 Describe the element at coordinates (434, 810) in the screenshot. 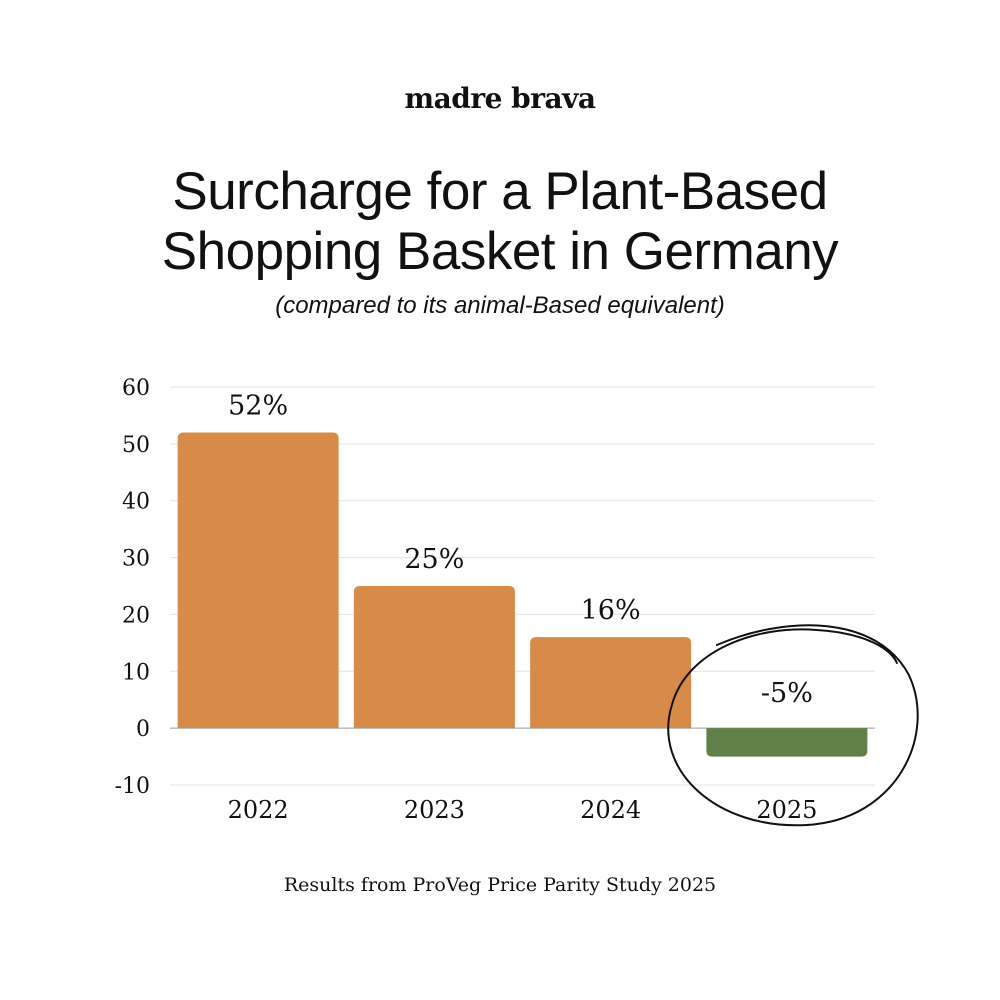

I see `x-tick-label-2023: 2023` at that location.